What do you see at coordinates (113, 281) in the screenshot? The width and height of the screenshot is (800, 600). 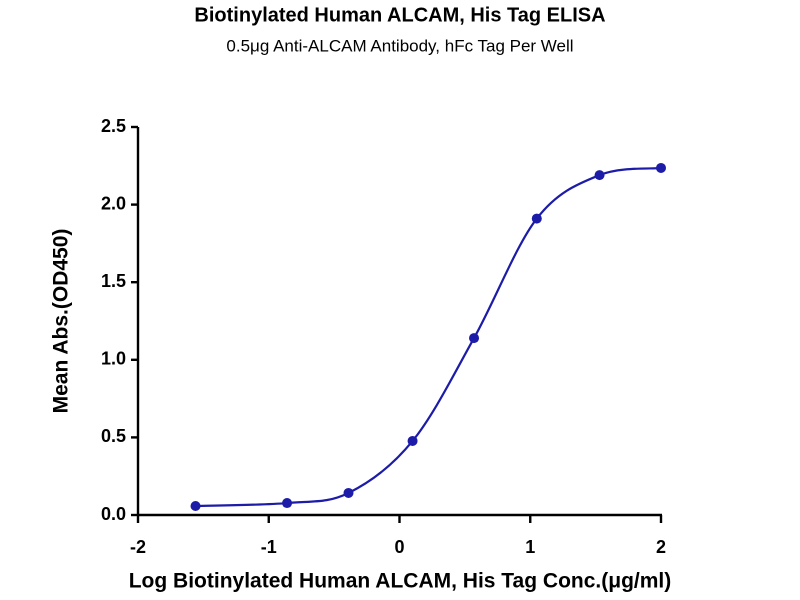 I see `y-tick-label: 1.5` at bounding box center [113, 281].